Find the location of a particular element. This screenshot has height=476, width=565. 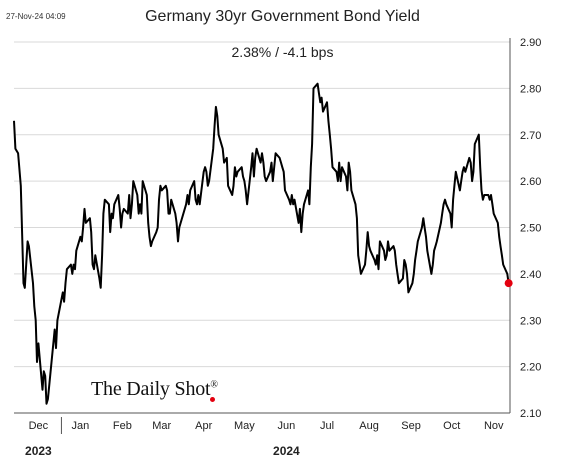

x-tick-label: Mar is located at coordinates (161, 426).